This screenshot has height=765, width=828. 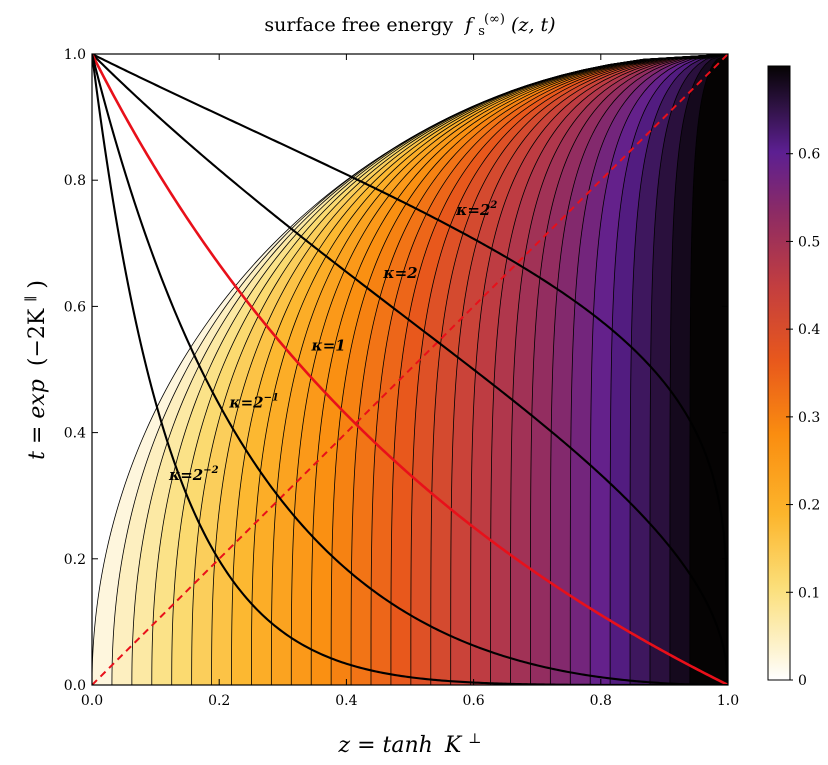 I want to click on x-tick-label: 0.6, so click(x=473, y=701).